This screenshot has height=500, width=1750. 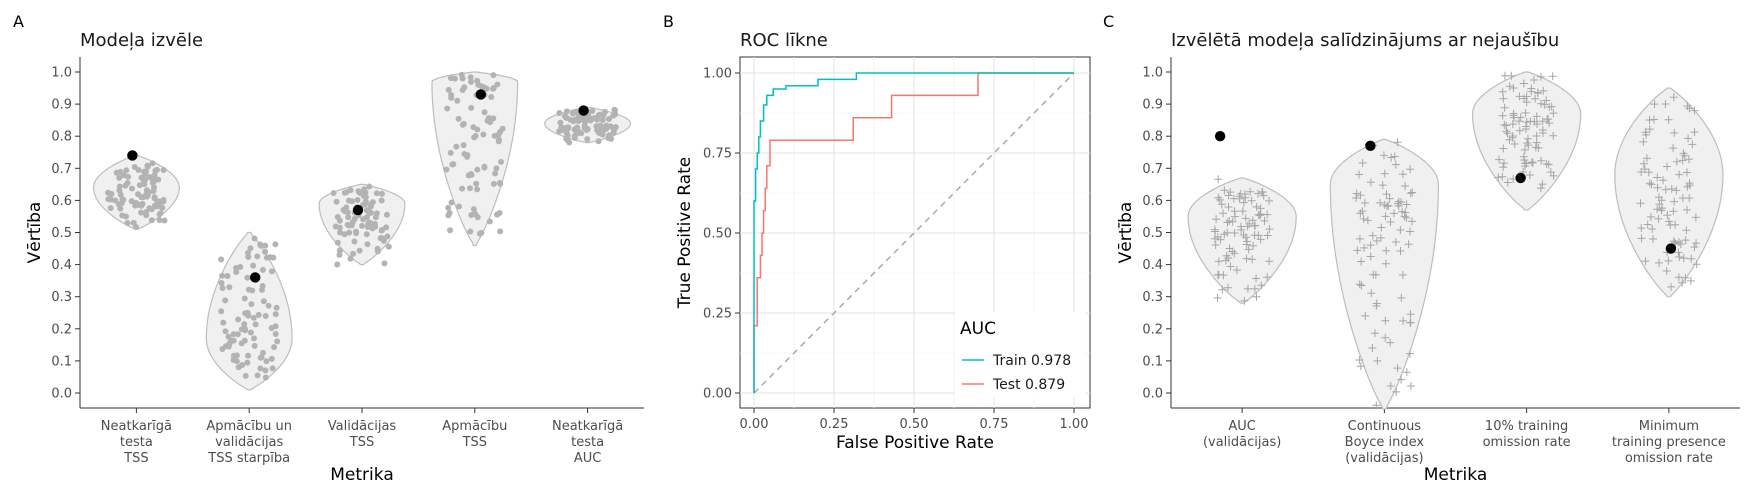 What do you see at coordinates (1526, 132) in the screenshot?
I see `jitter-points` at bounding box center [1526, 132].